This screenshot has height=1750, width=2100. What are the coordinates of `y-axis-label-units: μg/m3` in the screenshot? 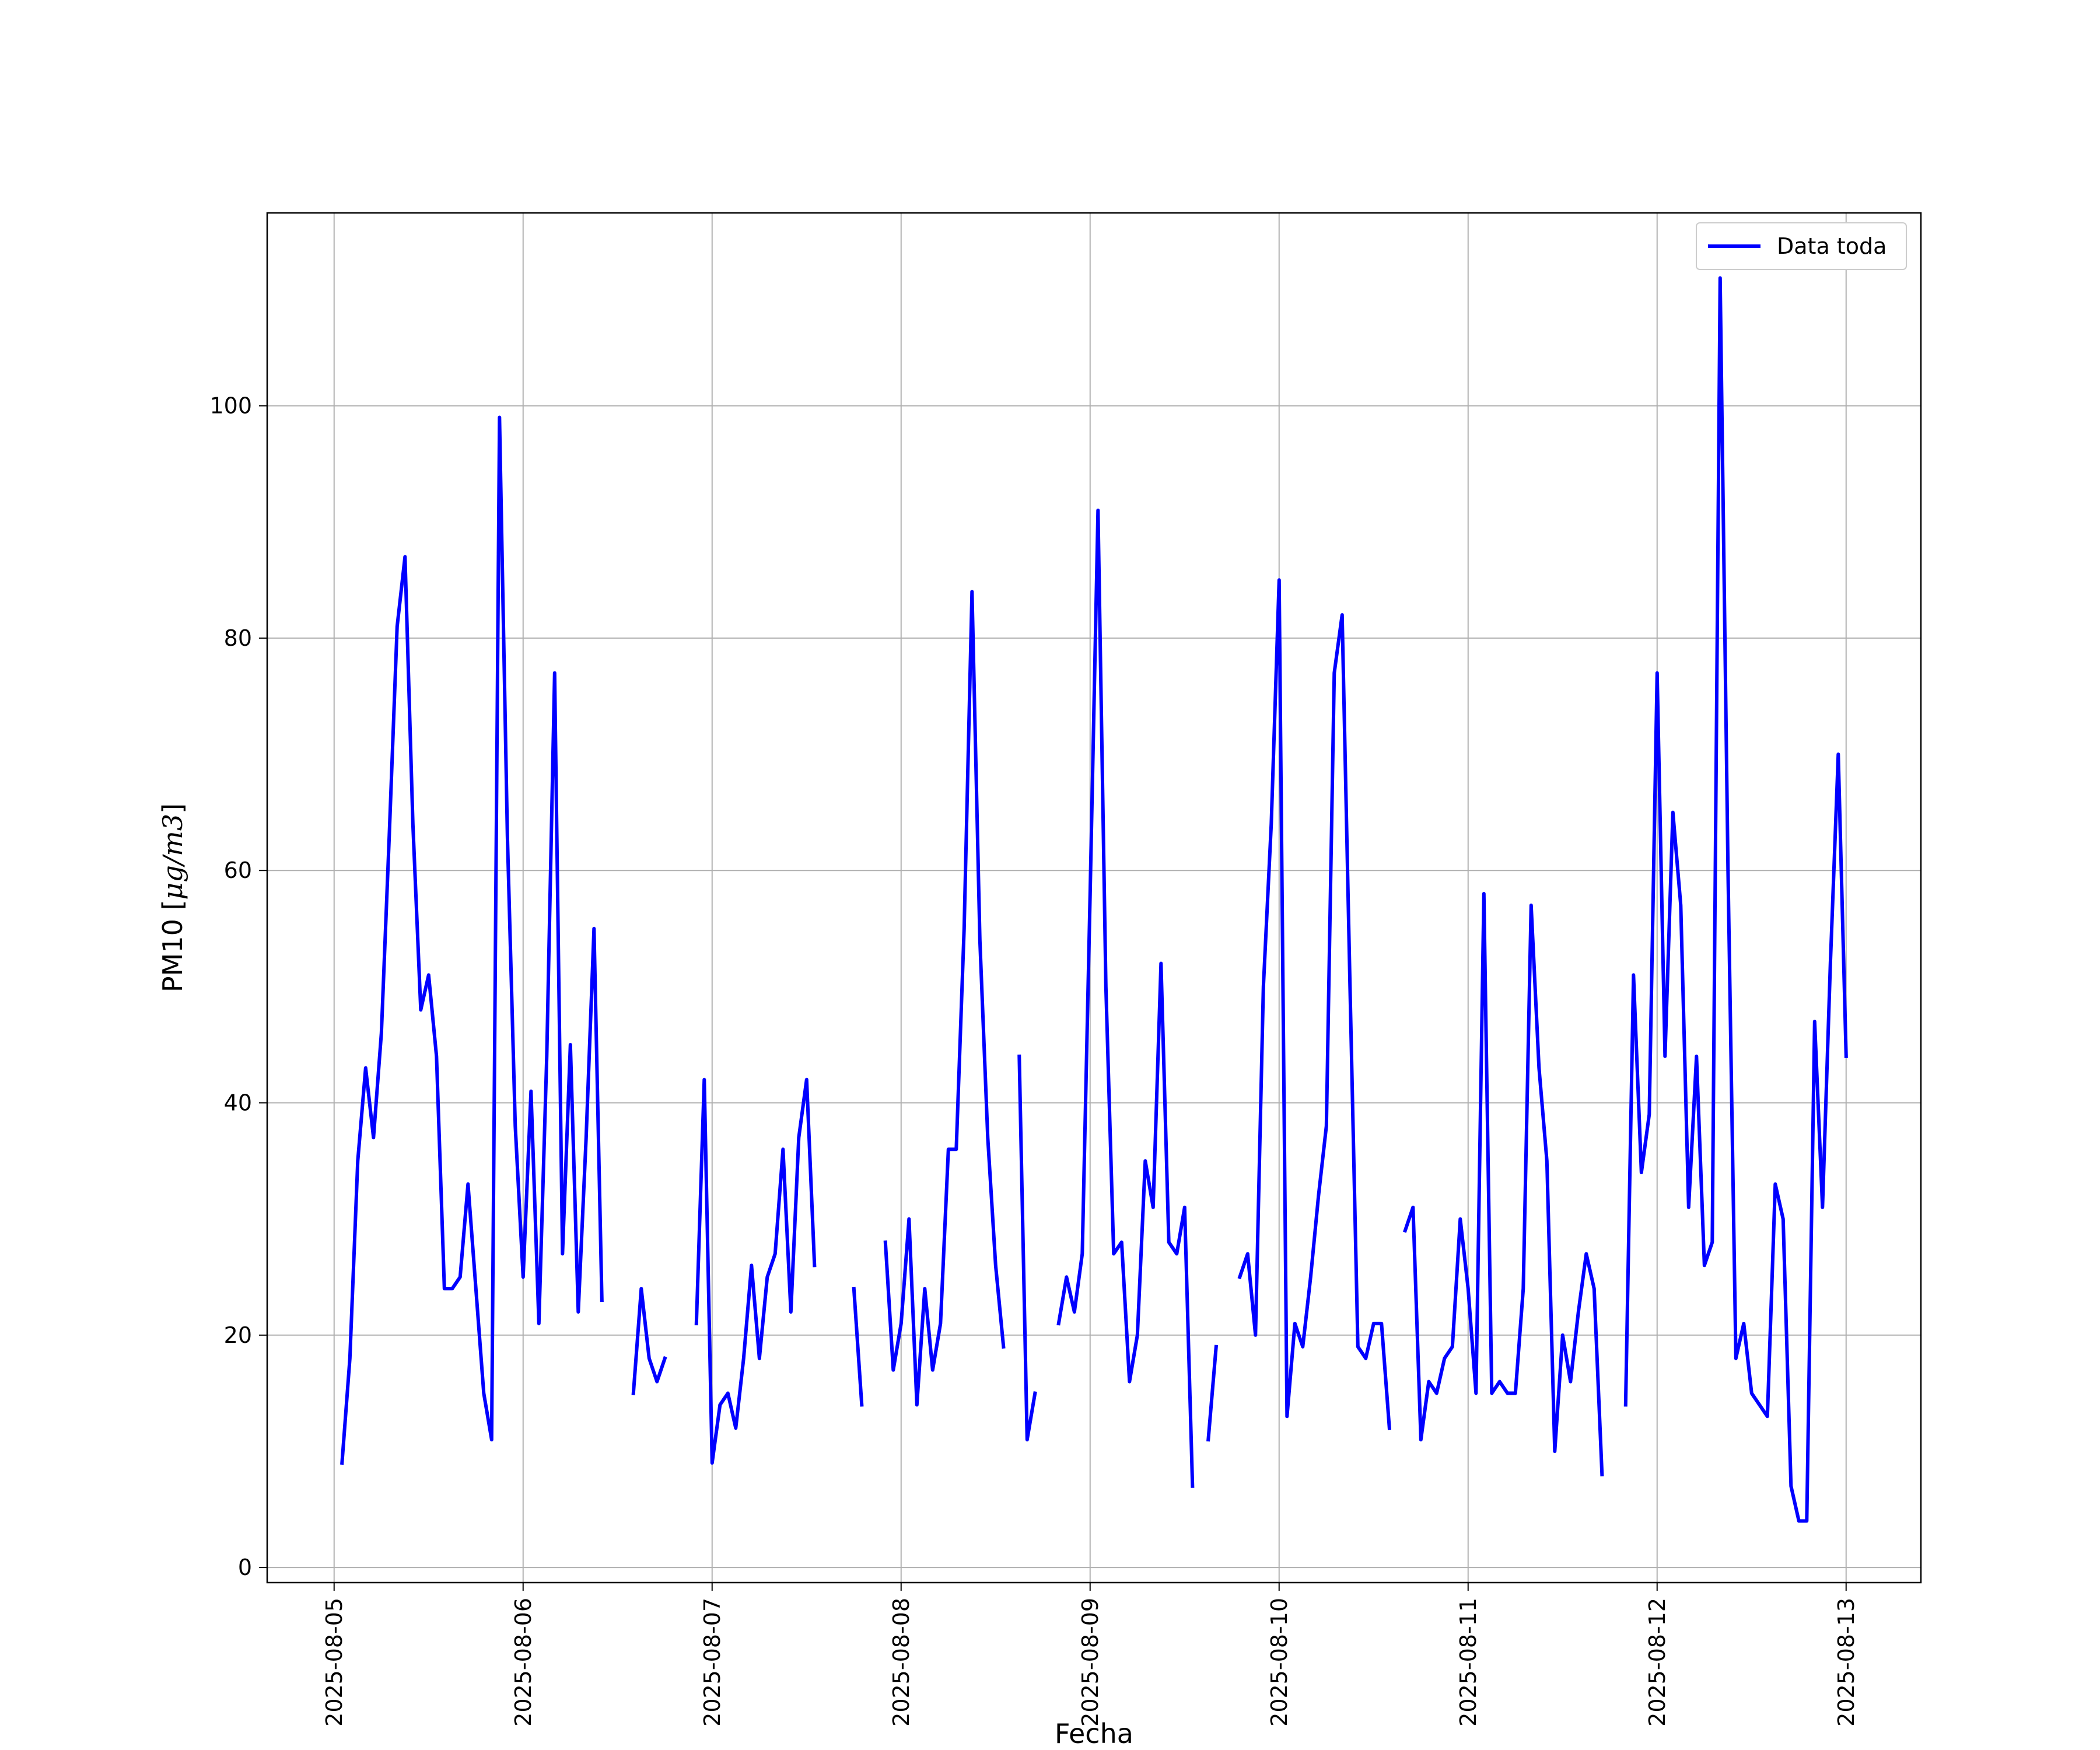 It's located at (173, 857).